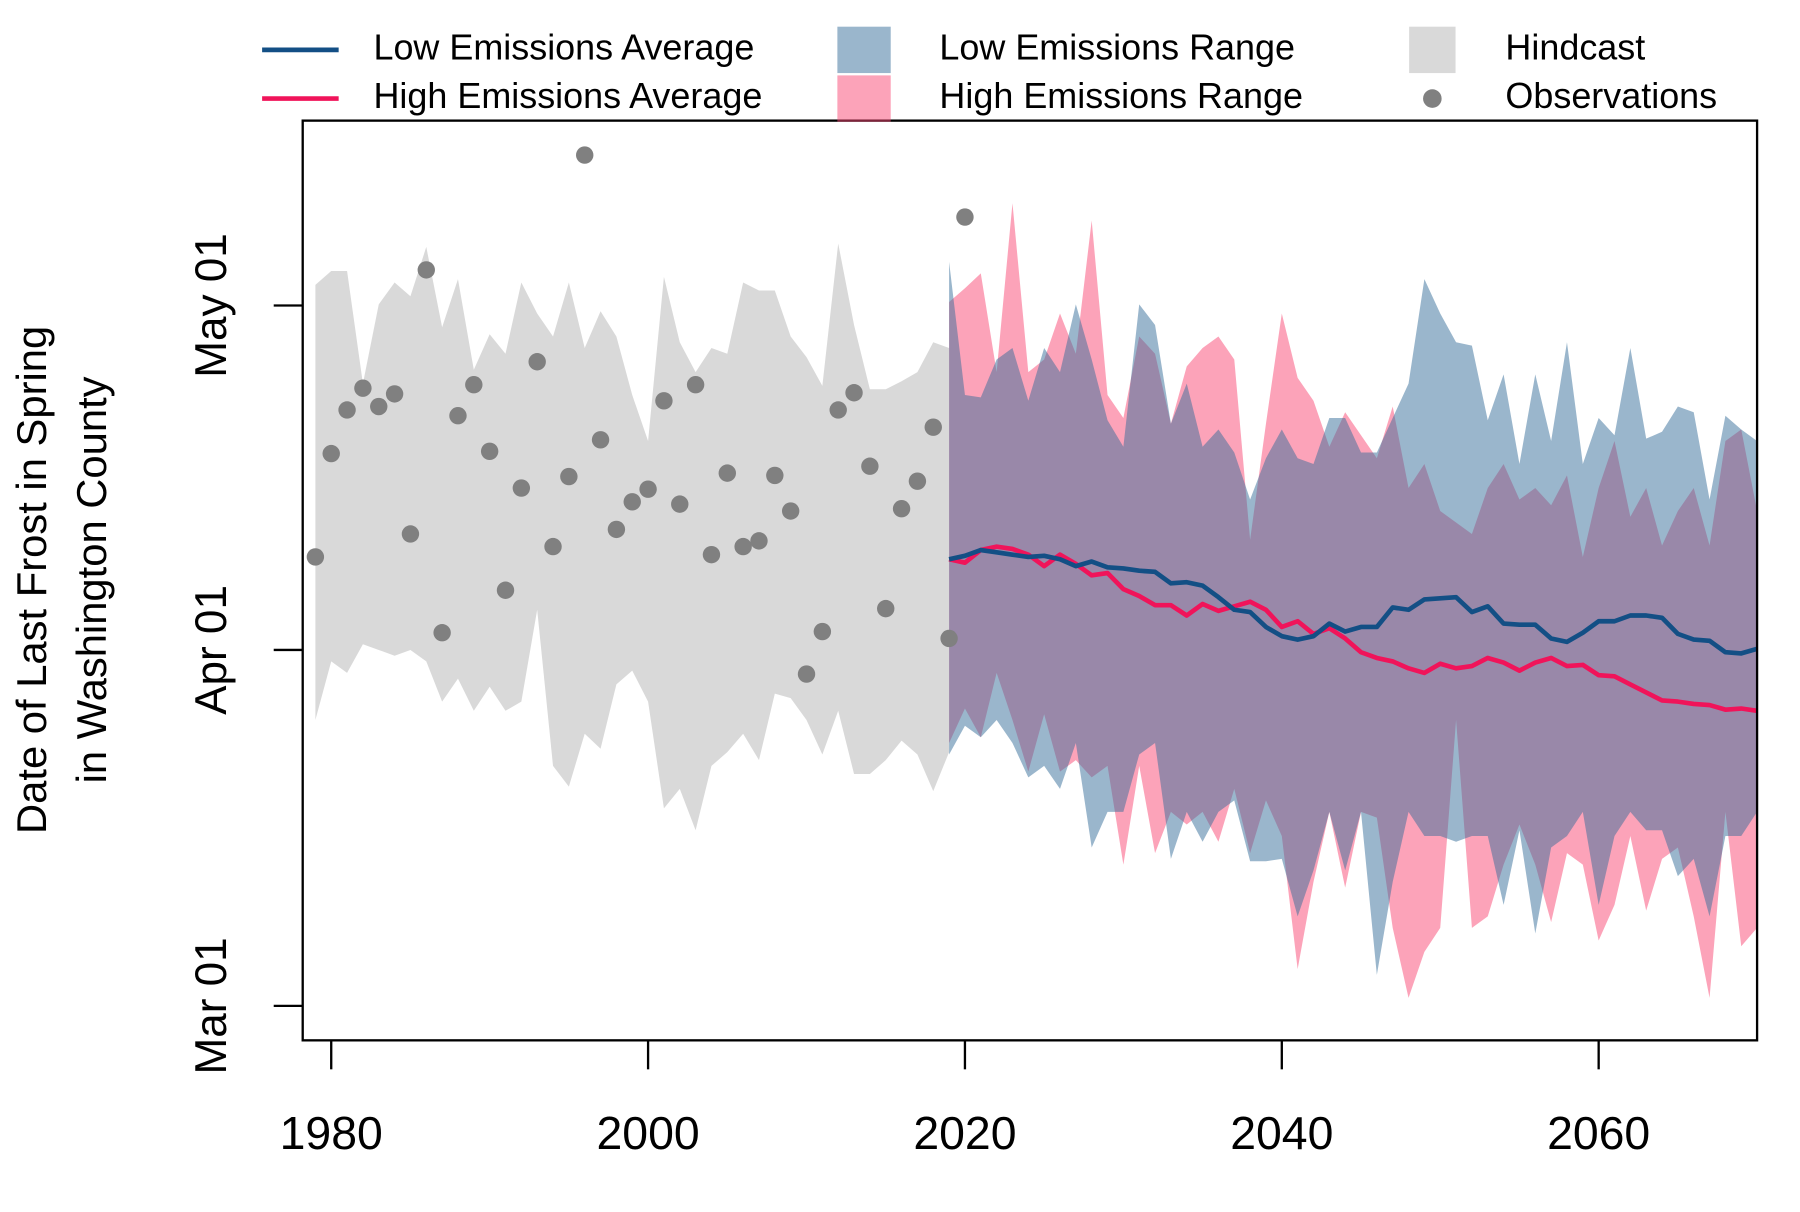  I want to click on legend-label: High Emissions Range, so click(1121, 95).